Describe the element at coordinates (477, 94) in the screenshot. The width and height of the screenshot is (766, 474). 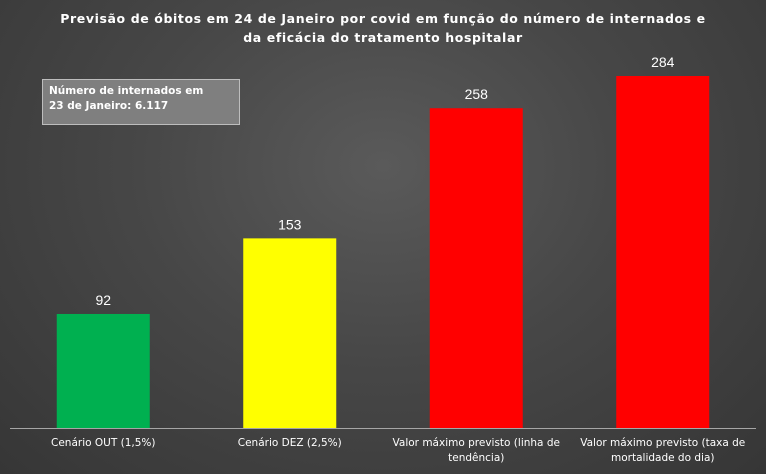
I see `bar-value-label-3: 258` at that location.